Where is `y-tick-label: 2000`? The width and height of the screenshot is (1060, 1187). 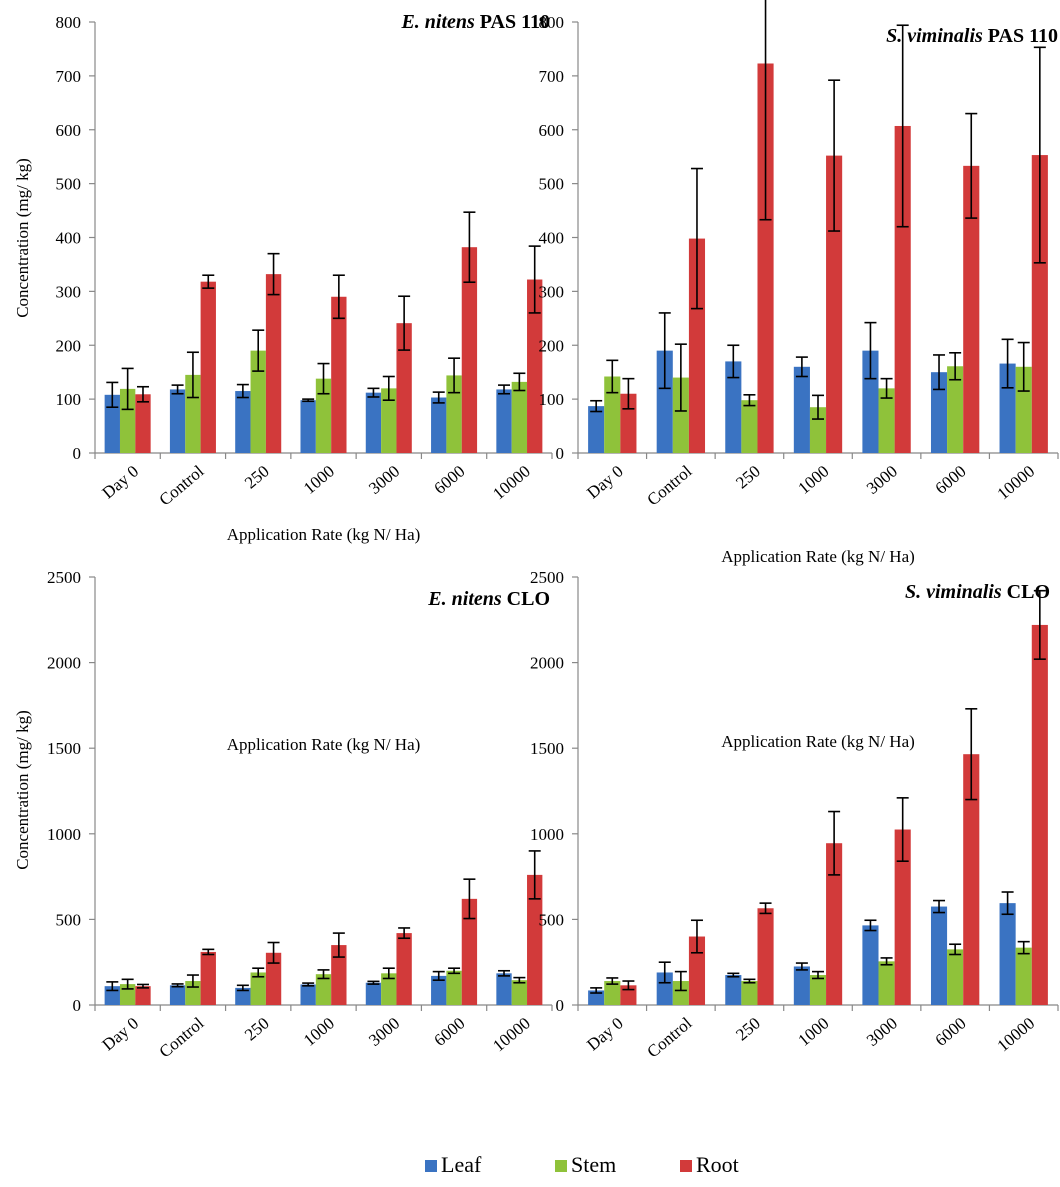 y-tick-label: 2000 is located at coordinates (547, 663).